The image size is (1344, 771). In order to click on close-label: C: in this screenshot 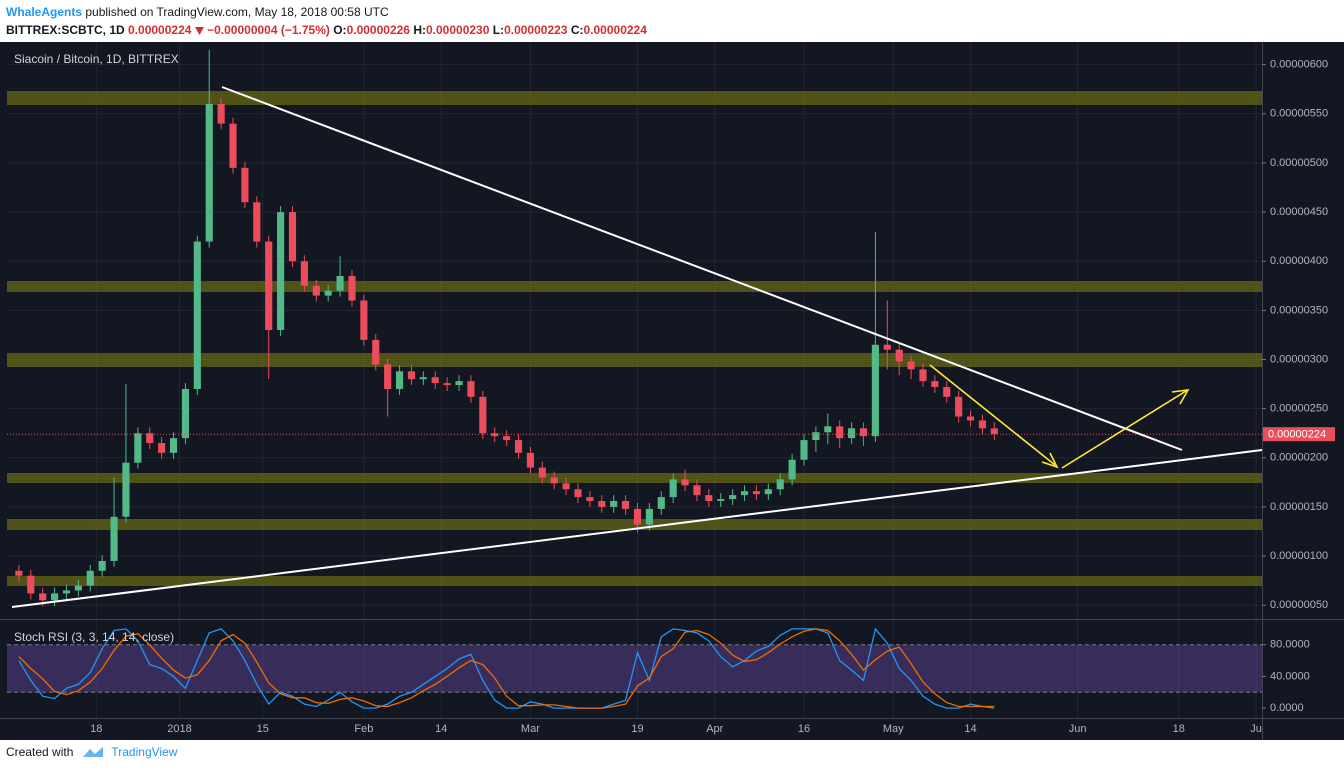, I will do `click(577, 30)`.